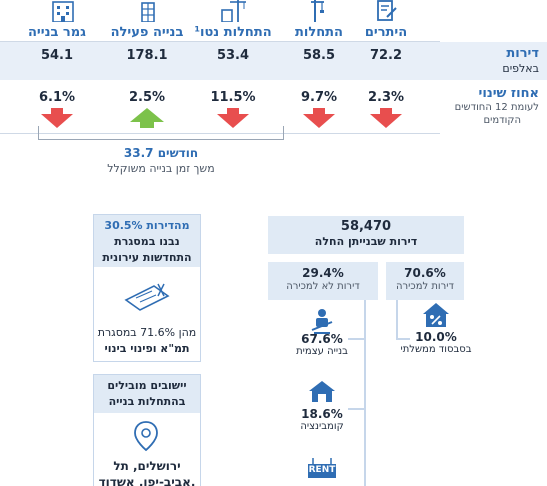 The image size is (547, 486). Describe the element at coordinates (147, 299) in the screenshot. I see `blueprint-icon` at that location.